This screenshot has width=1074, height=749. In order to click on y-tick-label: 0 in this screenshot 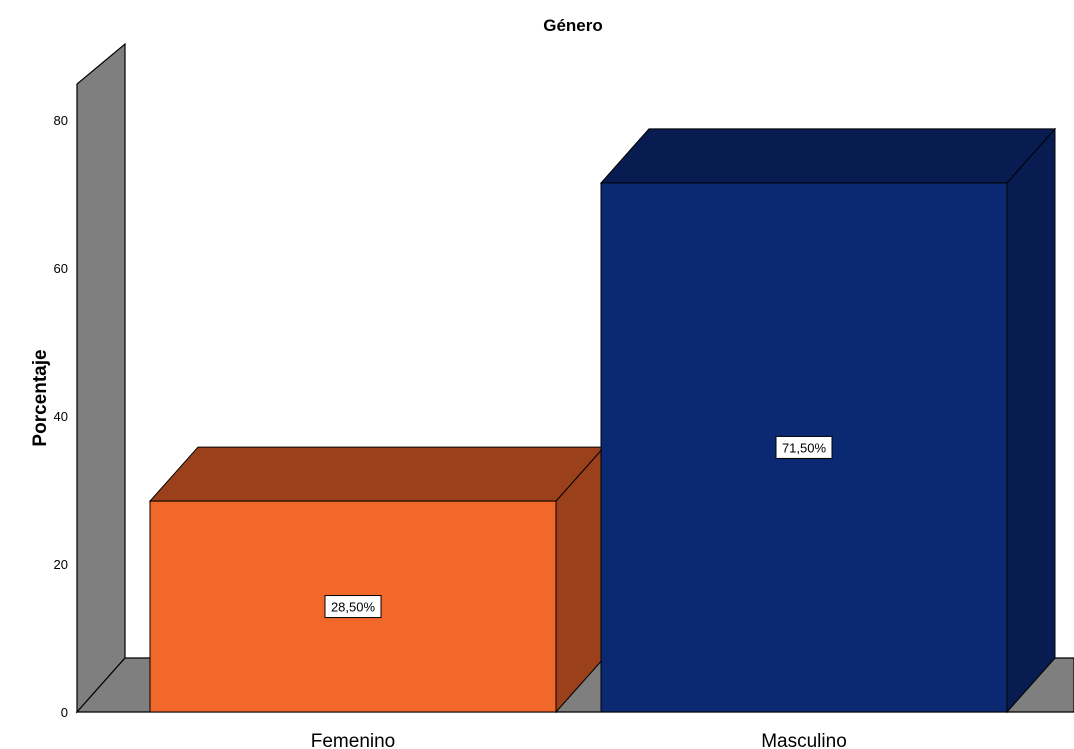, I will do `click(64, 712)`.